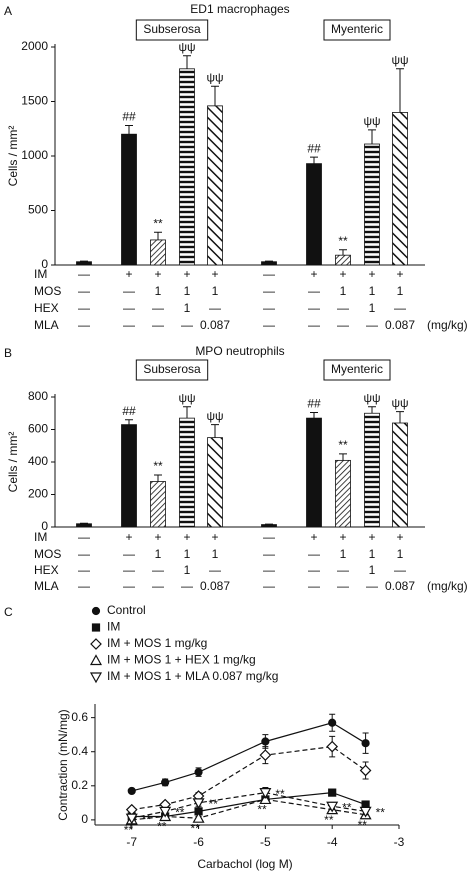 Image resolution: width=474 pixels, height=879 pixels. Describe the element at coordinates (47, 291) in the screenshot. I see `treatment-name: MOS` at that location.